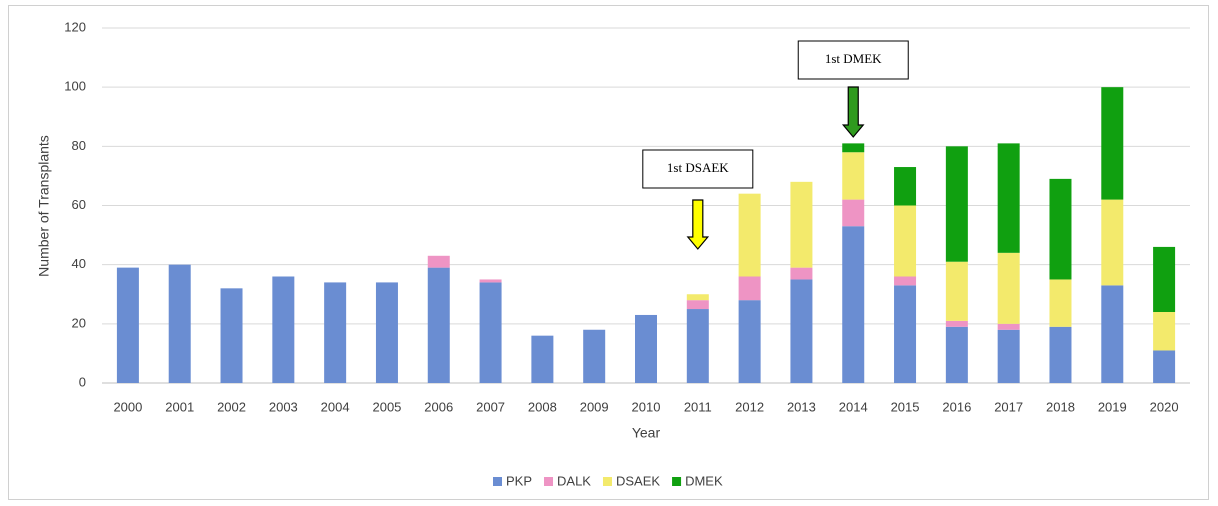 This screenshot has width=1218, height=506. I want to click on x-tick-label: 2003, so click(283, 406).